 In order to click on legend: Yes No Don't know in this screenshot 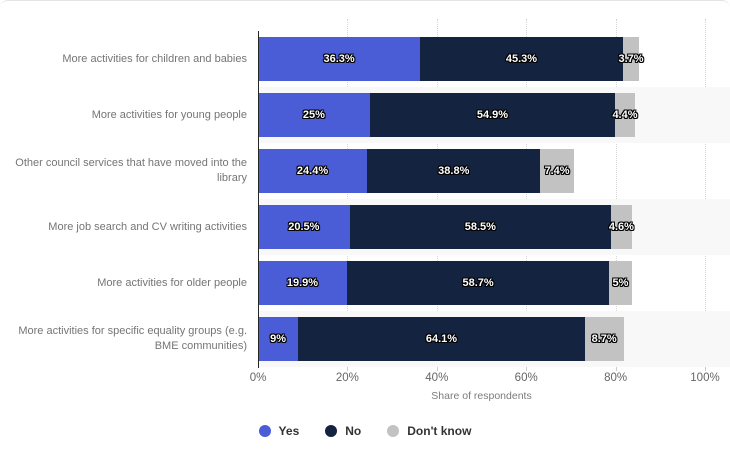, I will do `click(365, 431)`.